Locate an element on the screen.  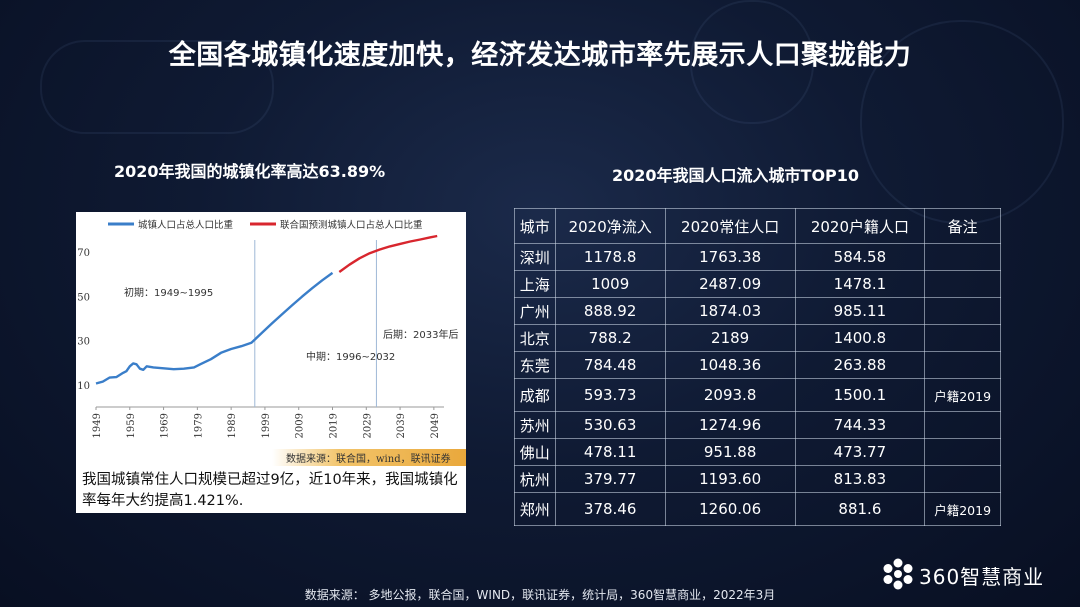
page-title: 全国各城镇化速度加快，经济发达城市率先展示人口聚拢能力 is located at coordinates (540, 55).